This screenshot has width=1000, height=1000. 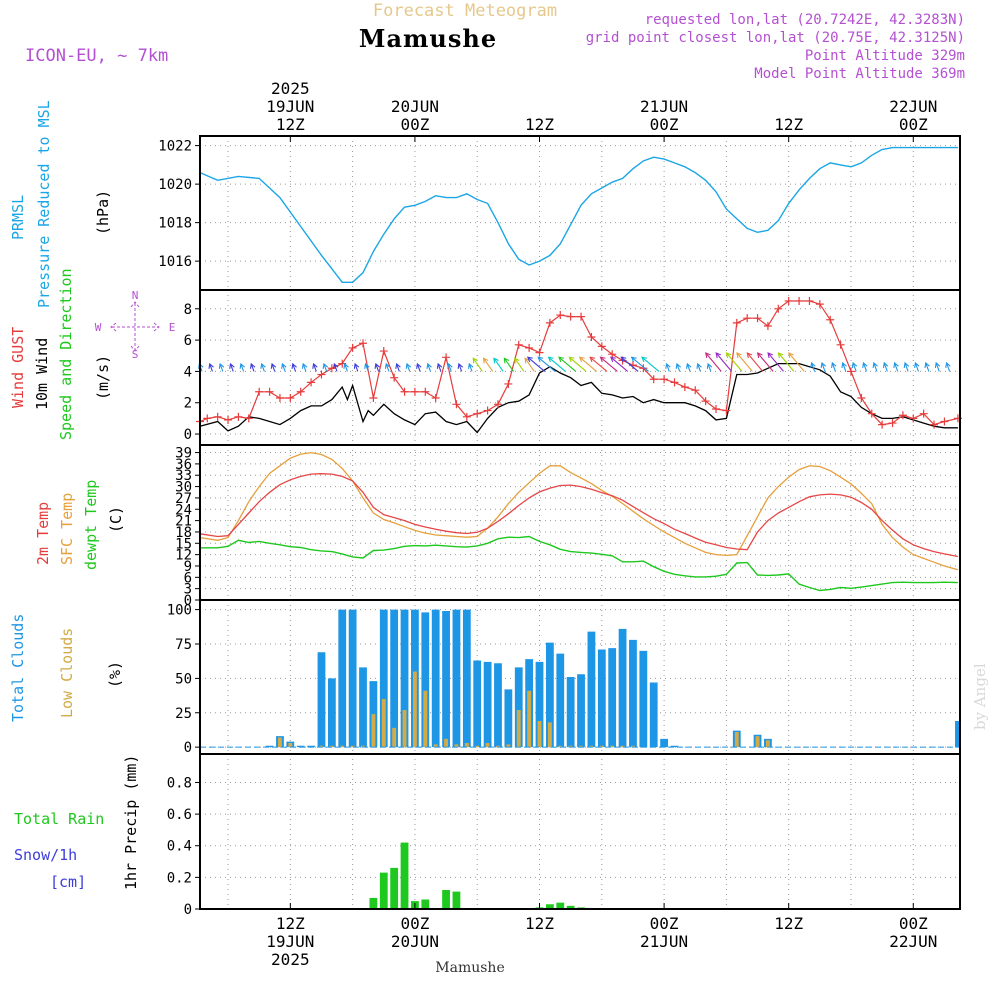 What do you see at coordinates (135, 354) in the screenshot?
I see `compass-s: S` at bounding box center [135, 354].